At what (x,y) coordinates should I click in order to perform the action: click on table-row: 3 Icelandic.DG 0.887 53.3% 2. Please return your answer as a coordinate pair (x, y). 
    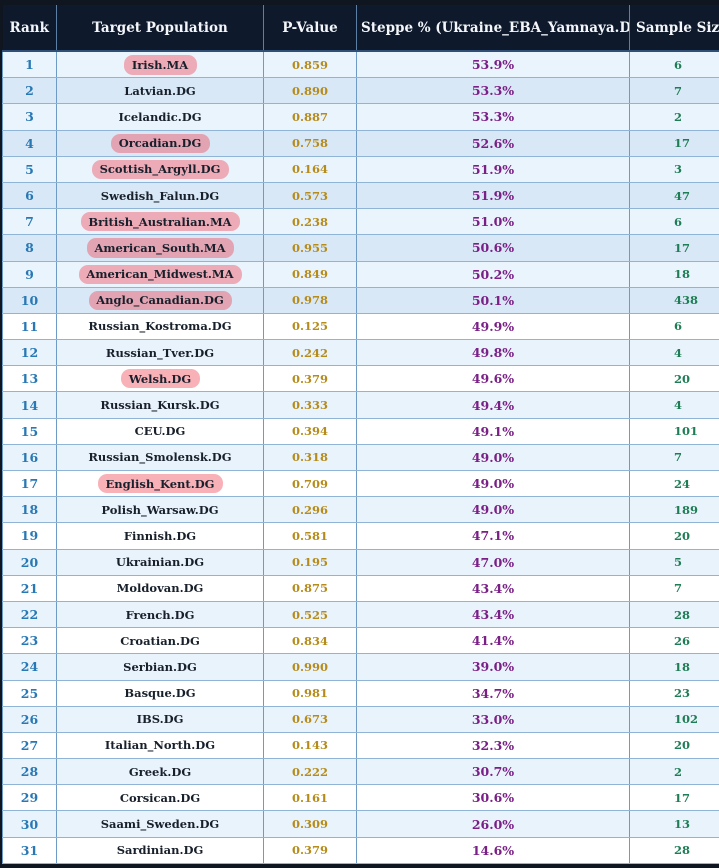
    Looking at the image, I should click on (360, 117).